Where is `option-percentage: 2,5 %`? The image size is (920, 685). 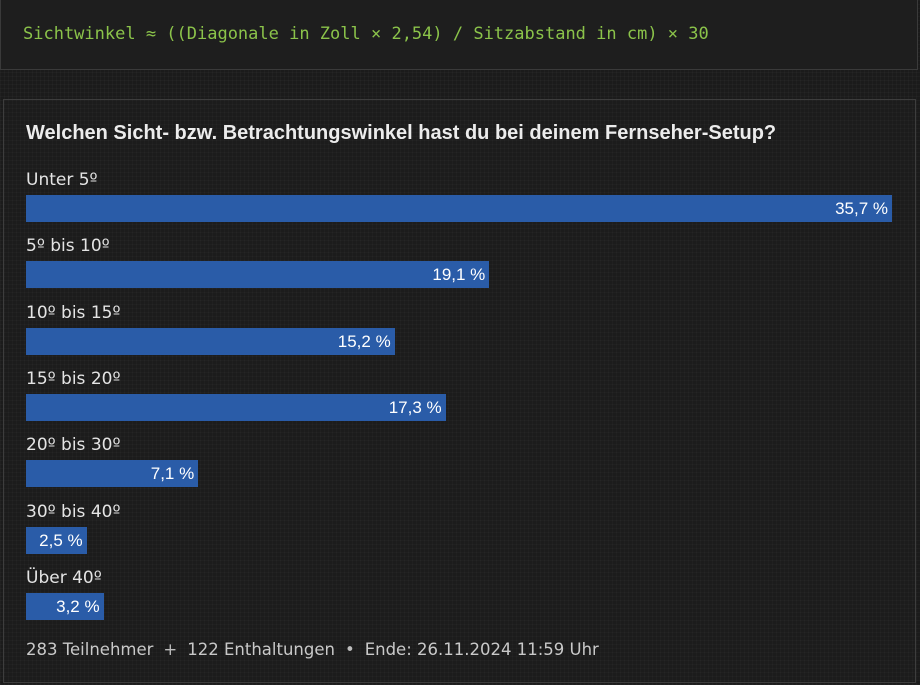
option-percentage: 2,5 % is located at coordinates (61, 540).